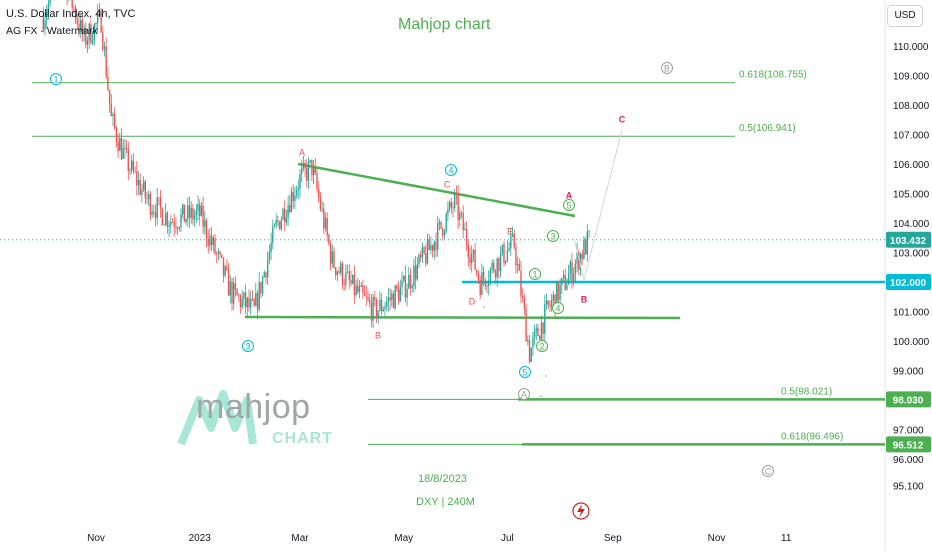 The width and height of the screenshot is (932, 555). I want to click on wave-label: 4, so click(557, 309).